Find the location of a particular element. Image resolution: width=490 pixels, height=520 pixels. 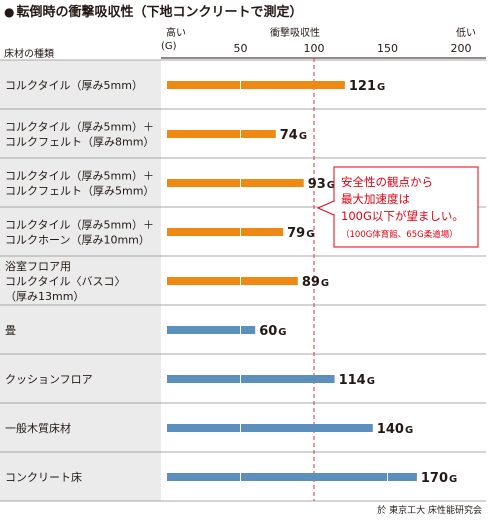

note-line-4: （100G体育館、65G柔道場） is located at coordinates (399, 234).